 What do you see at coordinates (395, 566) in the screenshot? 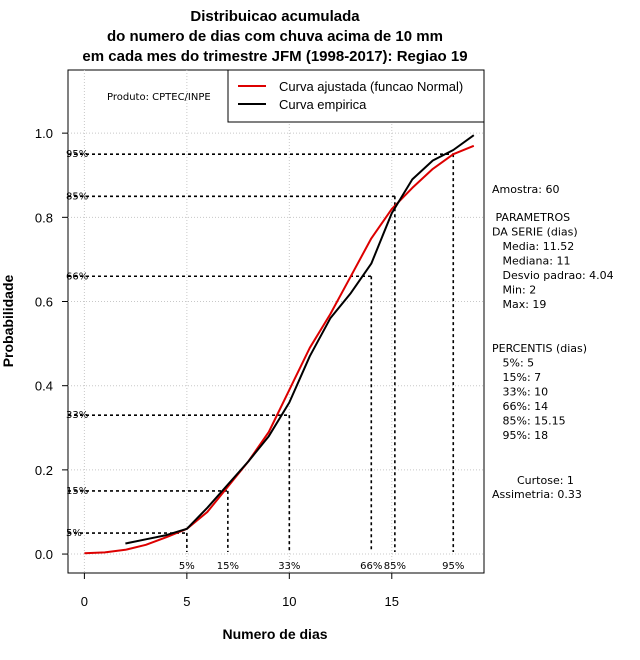
I see `percentile-x-label-4: 85%` at bounding box center [395, 566].